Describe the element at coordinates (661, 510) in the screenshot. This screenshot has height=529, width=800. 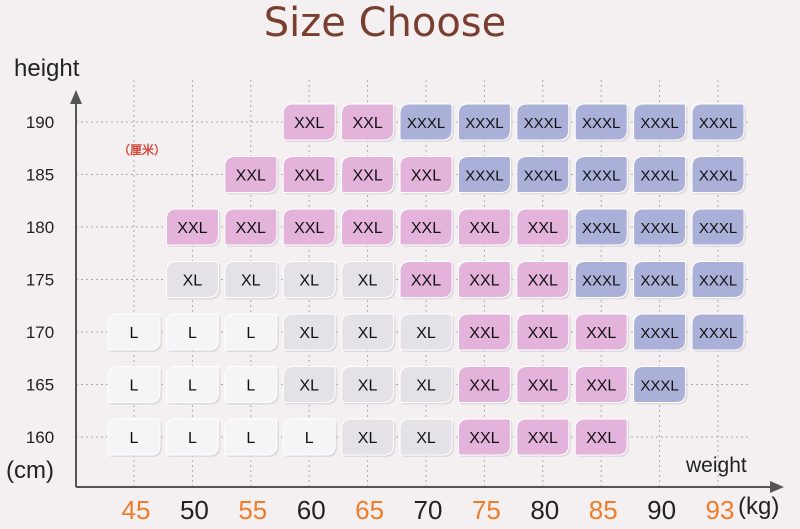
I see `x-tick-label: 90` at that location.